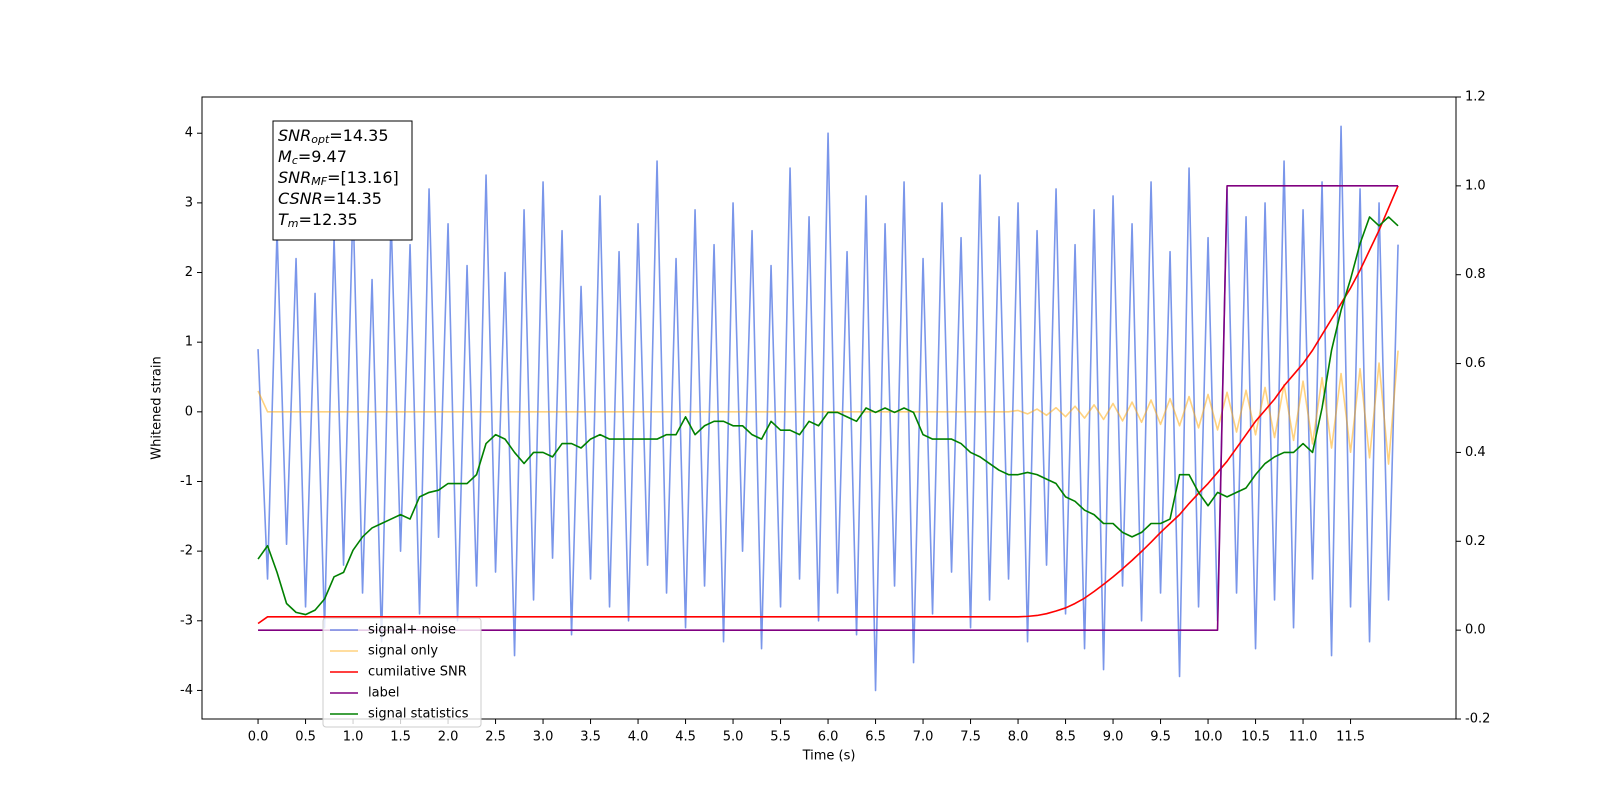 The image size is (1600, 800). I want to click on x-tick-label: 2.5, so click(495, 737).